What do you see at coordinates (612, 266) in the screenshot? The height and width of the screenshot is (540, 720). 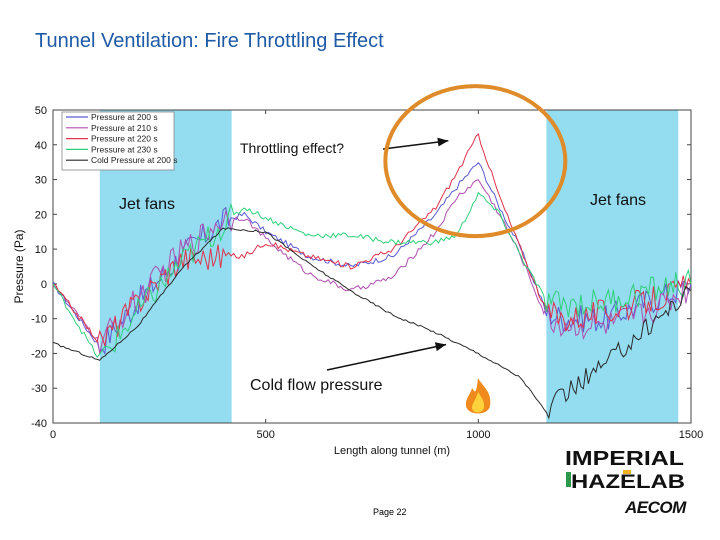 I see `jet-fan-region` at bounding box center [612, 266].